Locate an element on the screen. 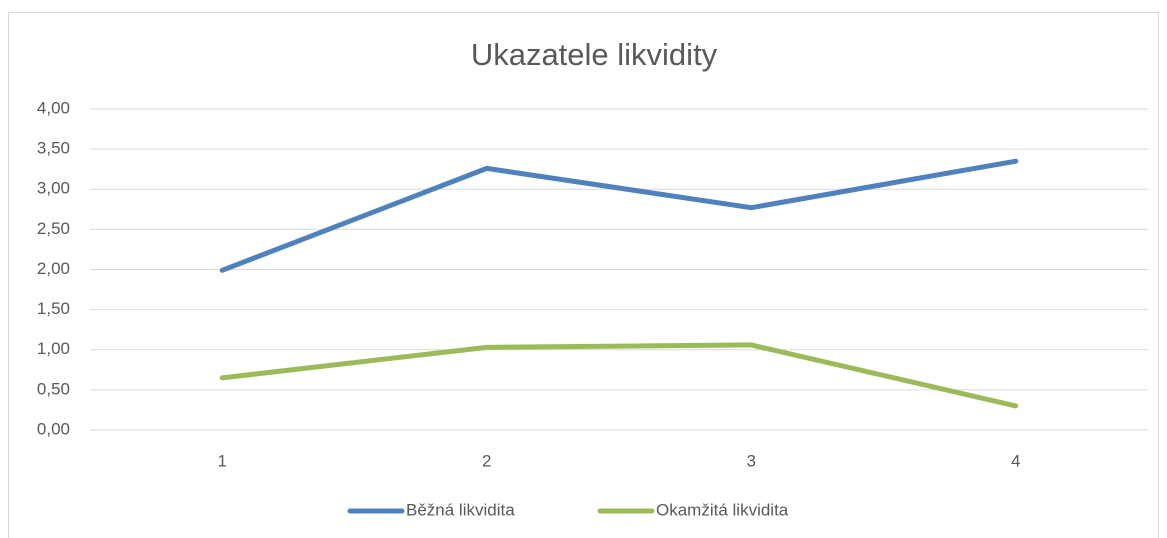 The width and height of the screenshot is (1167, 538). y-tick-label: 0,50 is located at coordinates (53, 388).